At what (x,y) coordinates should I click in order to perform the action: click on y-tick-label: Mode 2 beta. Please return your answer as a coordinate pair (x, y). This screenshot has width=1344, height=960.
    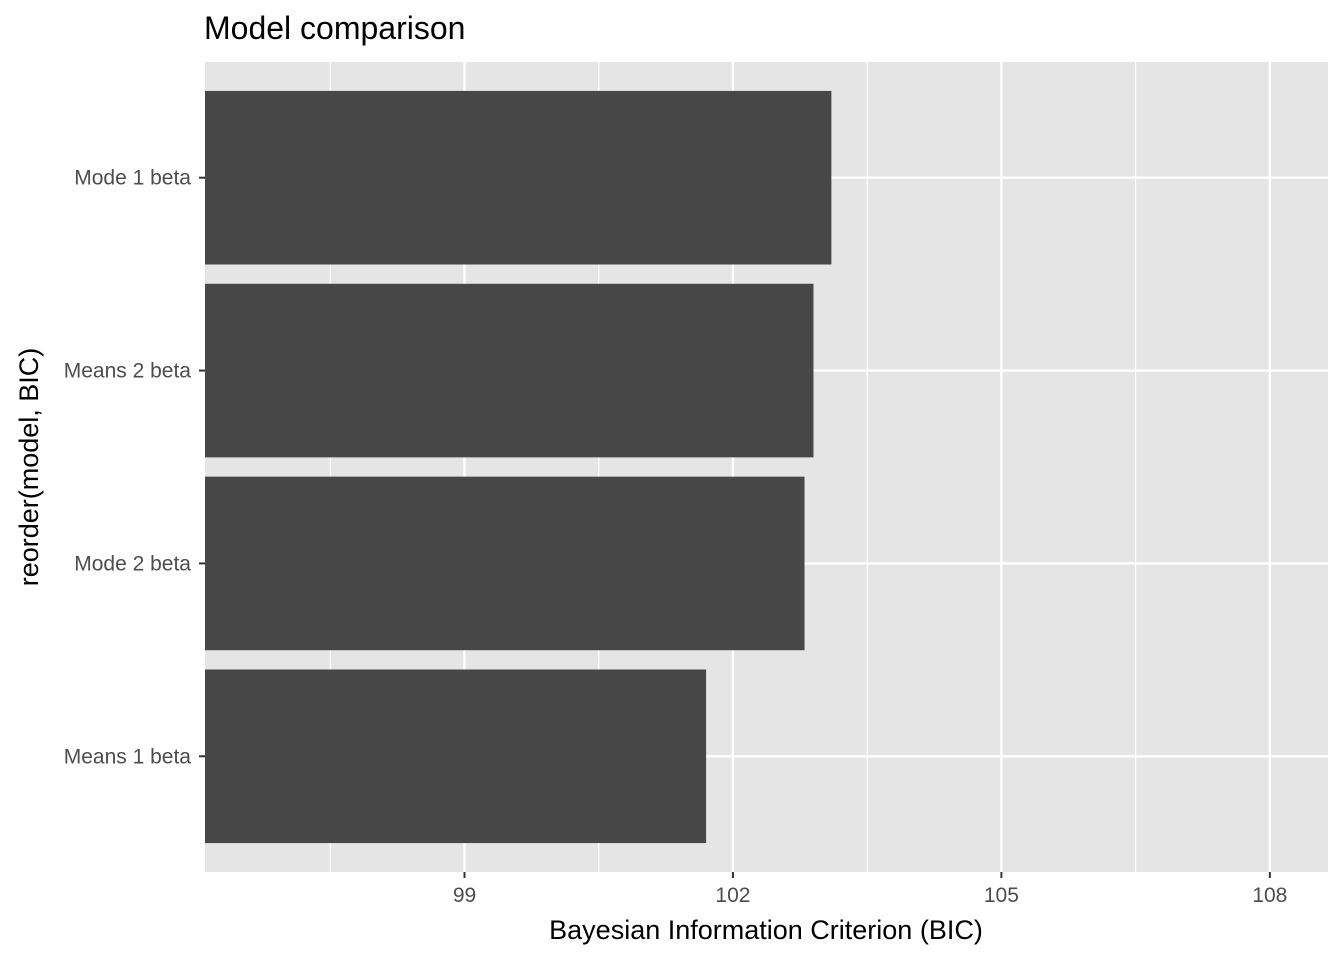
    Looking at the image, I should click on (132, 563).